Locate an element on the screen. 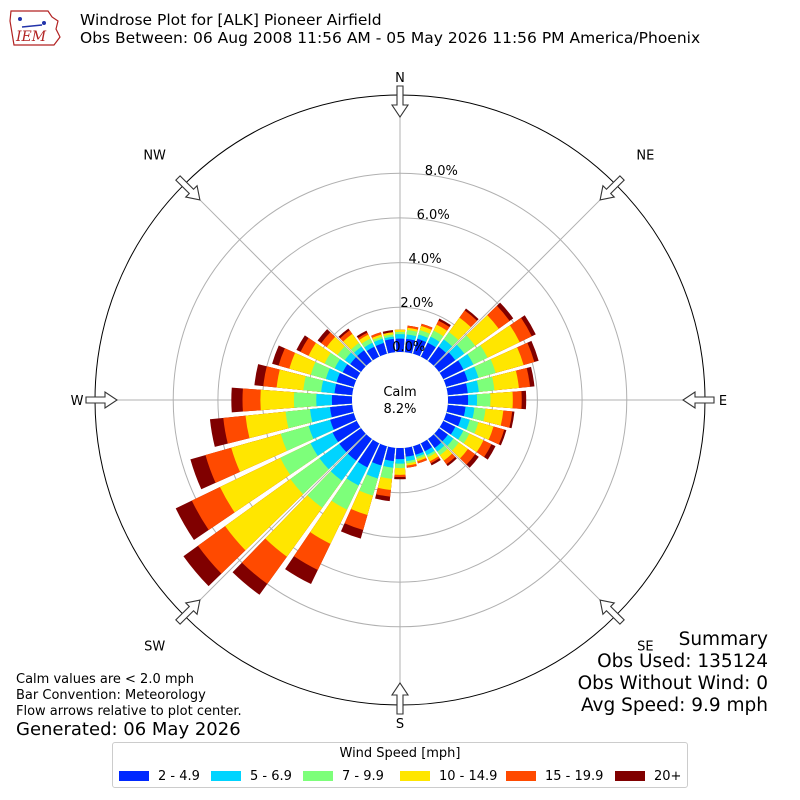 This screenshot has width=800, height=800. iem-logo: IEM is located at coordinates (35, 28).